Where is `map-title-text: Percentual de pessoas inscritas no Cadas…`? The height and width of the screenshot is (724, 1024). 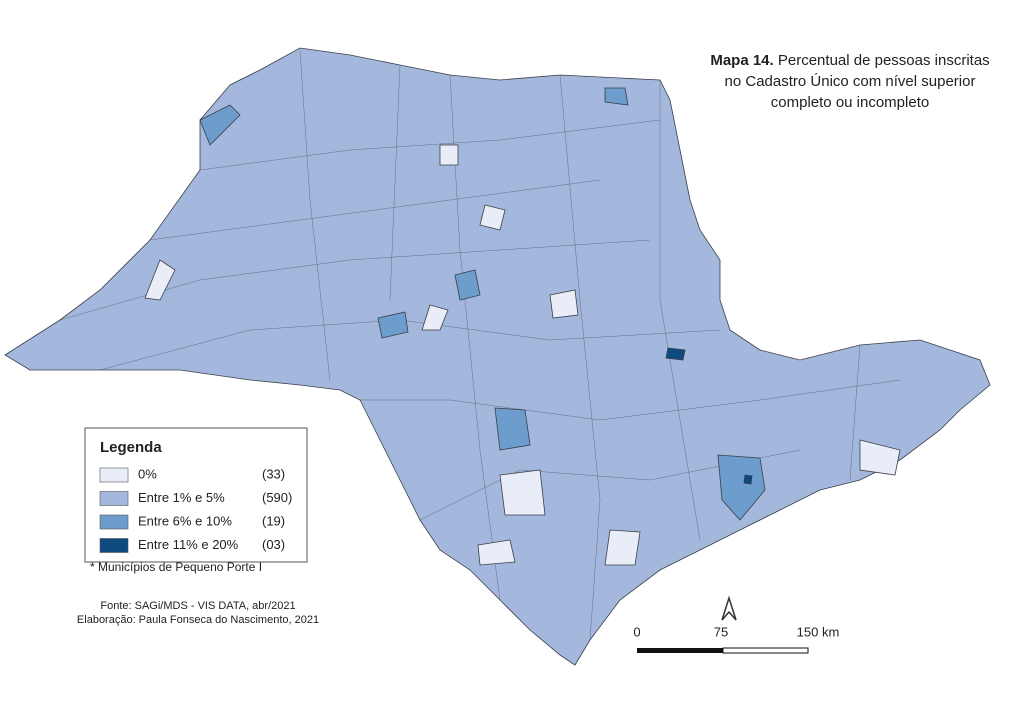
map-title-text: Percentual de pessoas inscritas no Cadas… is located at coordinates (857, 81).